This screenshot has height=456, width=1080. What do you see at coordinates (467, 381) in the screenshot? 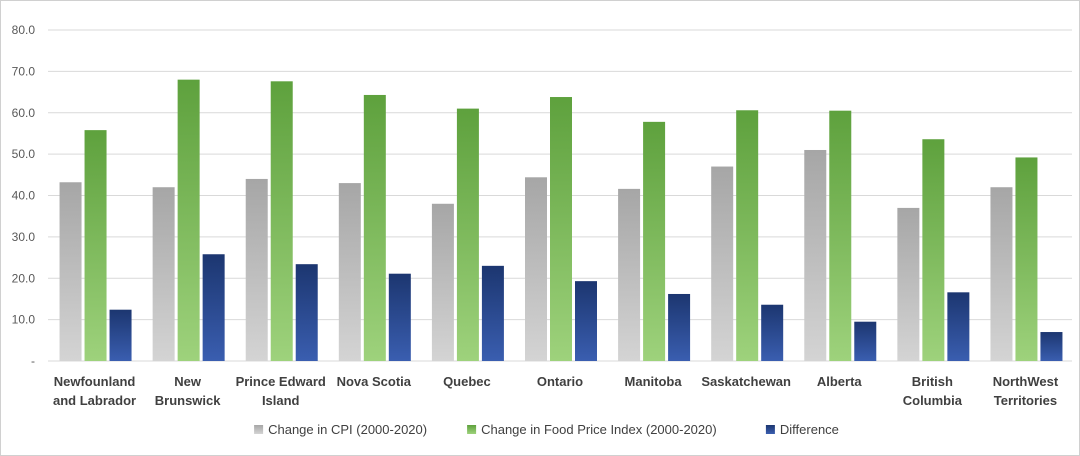
I see `x-category-label: Quebec` at bounding box center [467, 381].